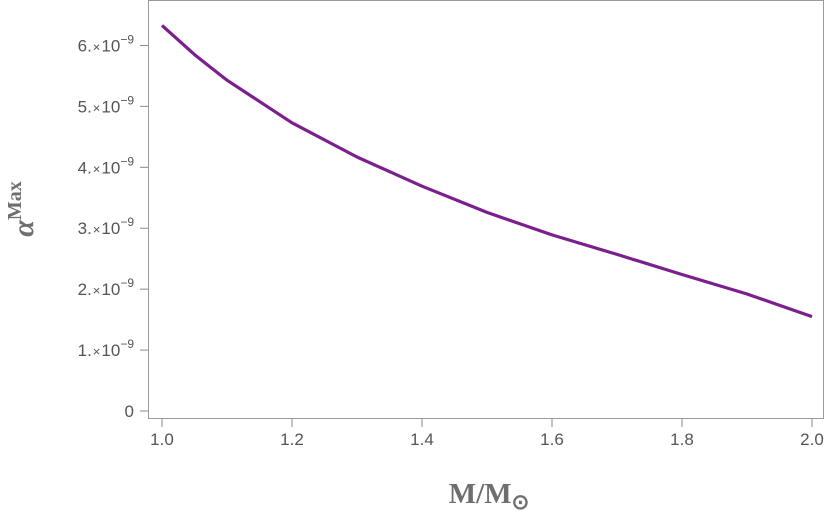 This screenshot has height=510, width=830. I want to click on x-tick-label: 1.6, so click(552, 439).